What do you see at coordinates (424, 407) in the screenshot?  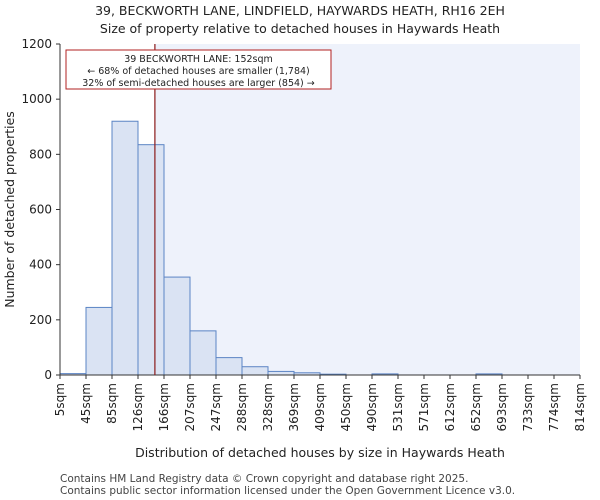 I see `x-tick-label: 571sqm` at bounding box center [424, 407].